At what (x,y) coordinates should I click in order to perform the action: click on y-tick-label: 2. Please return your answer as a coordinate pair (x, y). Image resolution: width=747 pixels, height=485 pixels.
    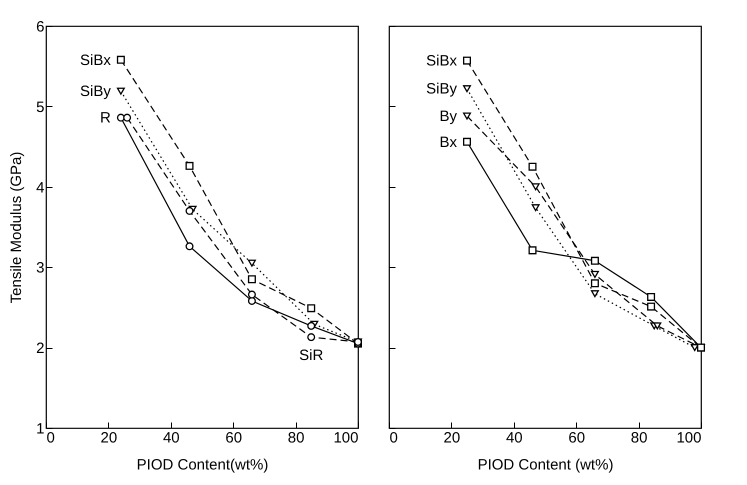
    Looking at the image, I should click on (40, 349).